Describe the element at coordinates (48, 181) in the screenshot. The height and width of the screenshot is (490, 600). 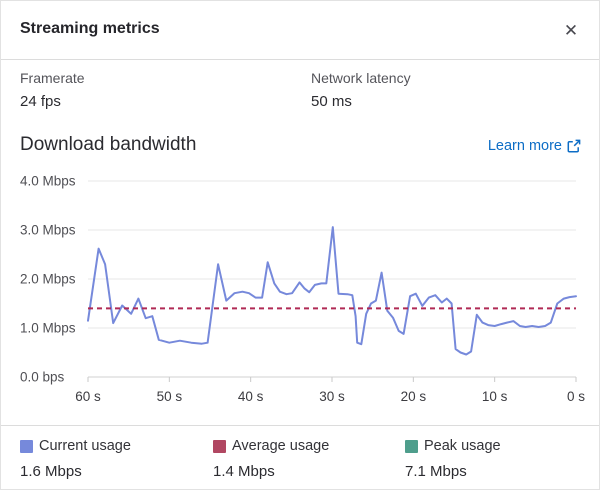
I see `y-tick-label: 4.0 Mbps` at that location.